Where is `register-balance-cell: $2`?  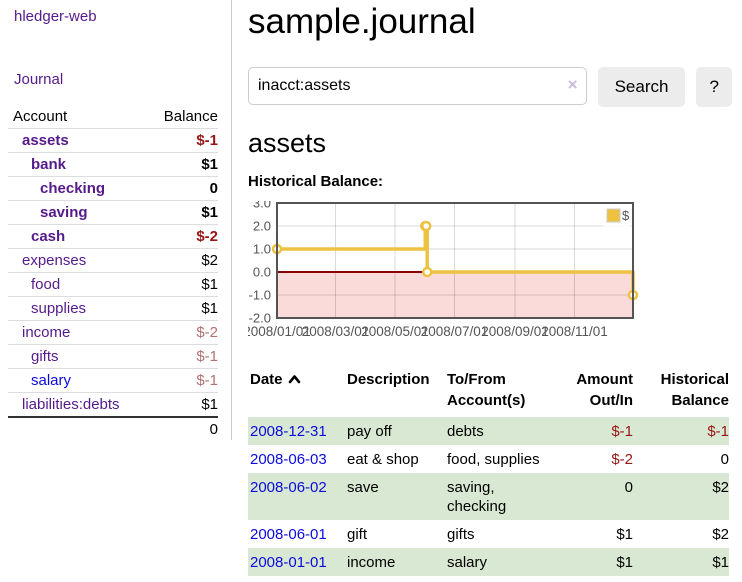
register-balance-cell: $2 is located at coordinates (720, 487).